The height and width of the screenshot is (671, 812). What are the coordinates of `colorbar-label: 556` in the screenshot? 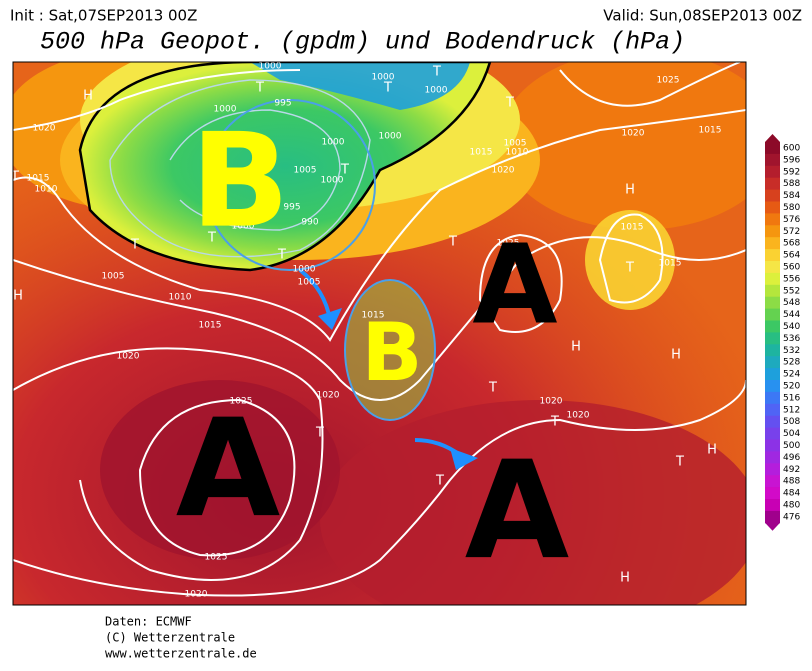 It's located at (791, 279).